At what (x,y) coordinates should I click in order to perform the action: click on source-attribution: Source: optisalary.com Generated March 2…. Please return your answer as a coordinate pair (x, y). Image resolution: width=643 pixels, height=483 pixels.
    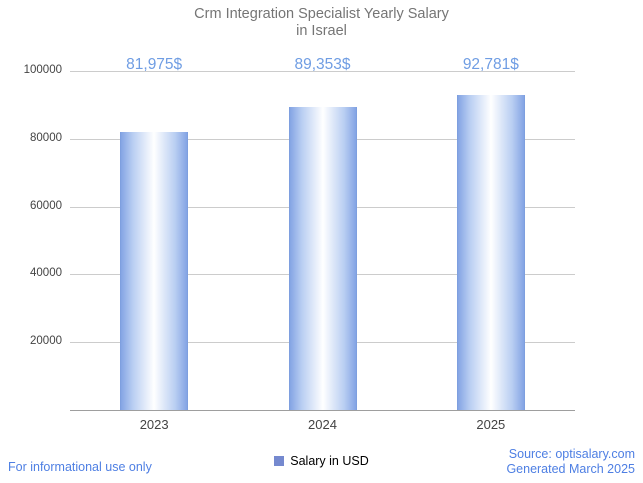
    Looking at the image, I should click on (570, 462).